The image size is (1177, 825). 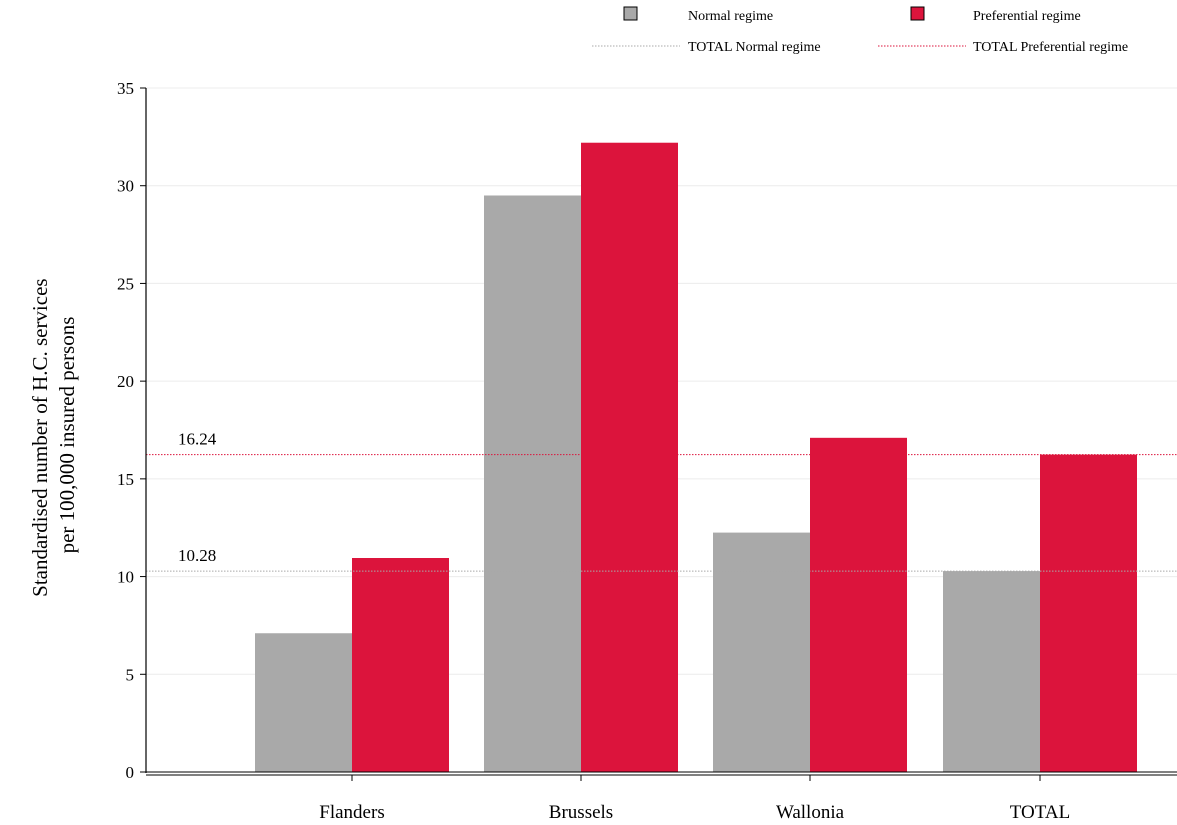 What do you see at coordinates (917, 13) in the screenshot?
I see `legend-swatch-preferential` at bounding box center [917, 13].